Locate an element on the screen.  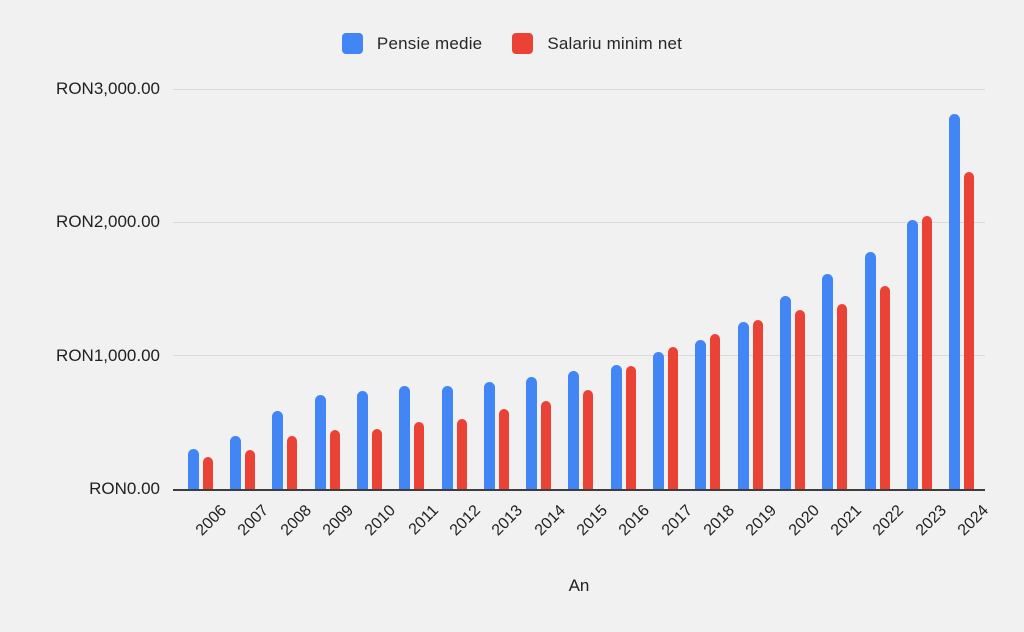
bar-salariu-minim-net-2015 is located at coordinates (588, 439).